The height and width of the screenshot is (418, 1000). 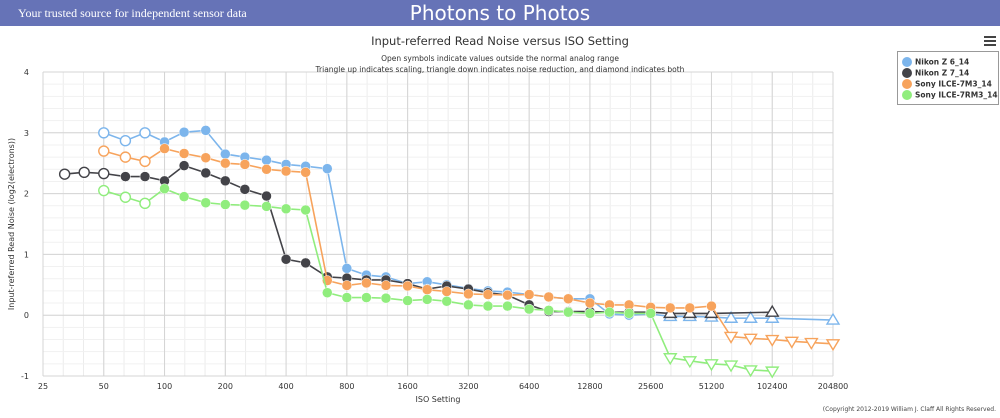 I want to click on y-tick-label: 4, so click(x=26, y=72).